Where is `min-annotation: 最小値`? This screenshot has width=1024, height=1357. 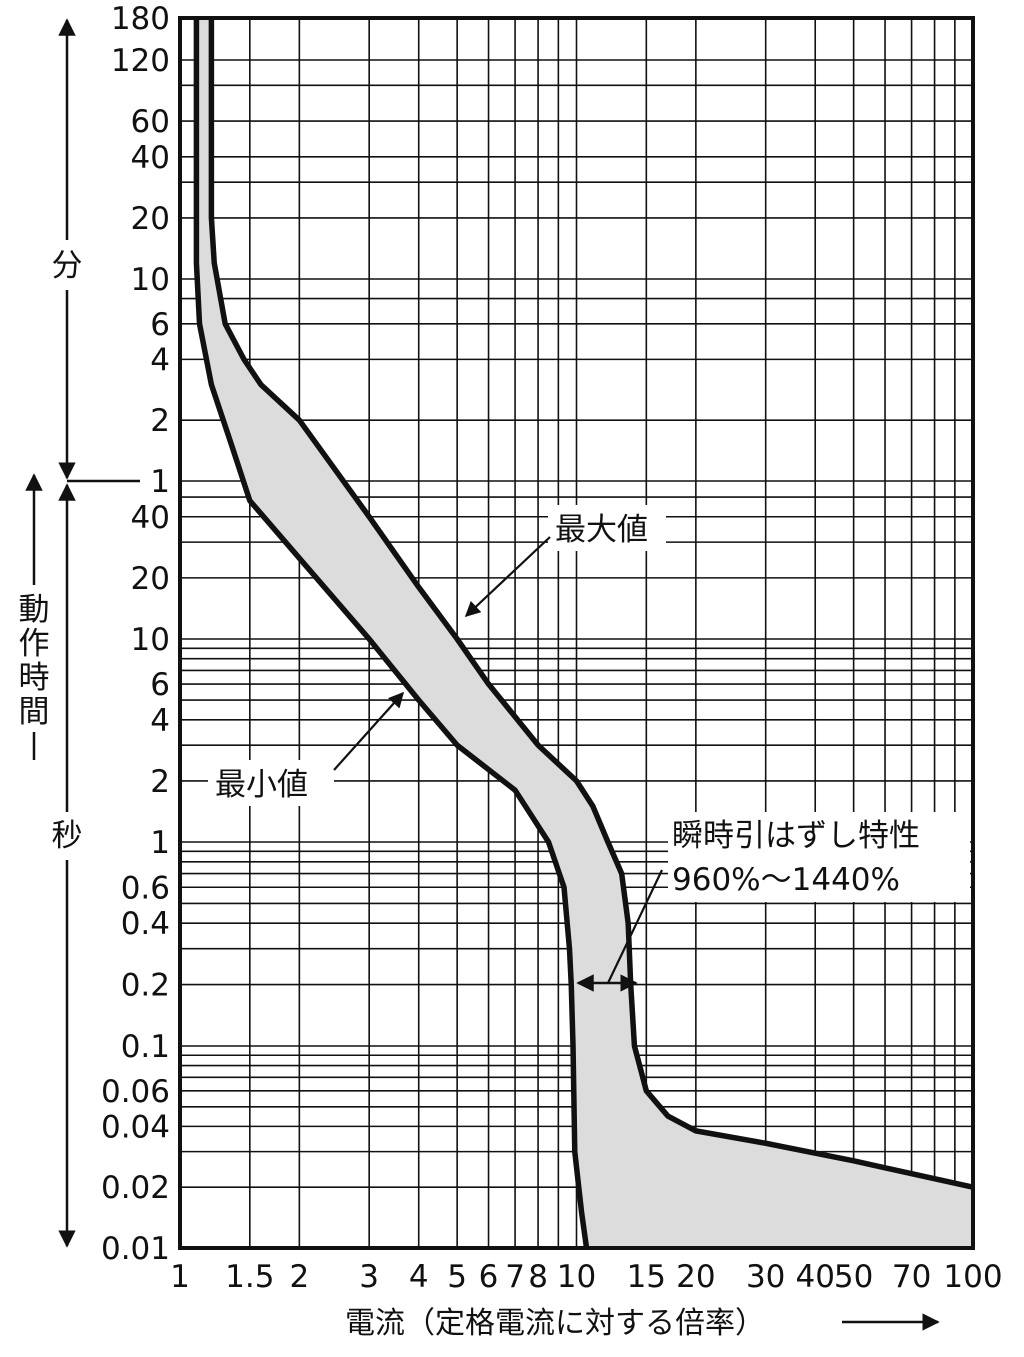
min-annotation: 最小値 is located at coordinates (306, 748).